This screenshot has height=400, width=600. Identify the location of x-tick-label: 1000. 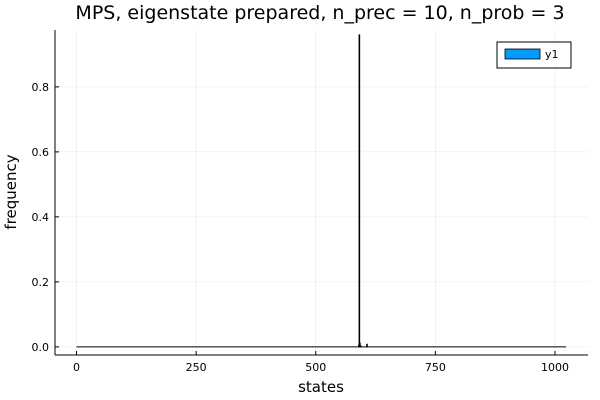
(555, 367).